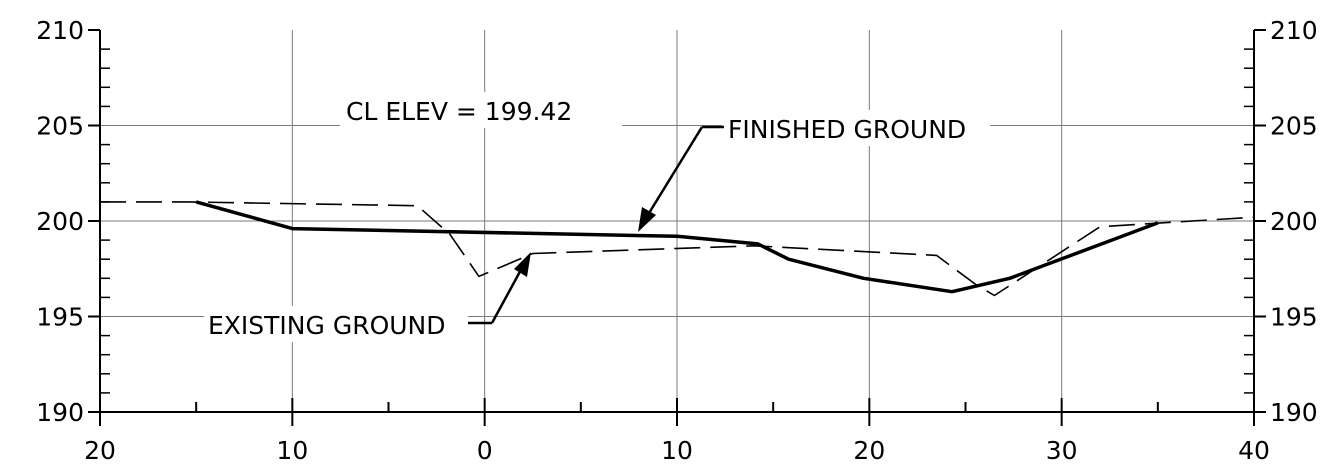  Describe the element at coordinates (1294, 412) in the screenshot. I see `y-tick-label-right: 190` at that location.